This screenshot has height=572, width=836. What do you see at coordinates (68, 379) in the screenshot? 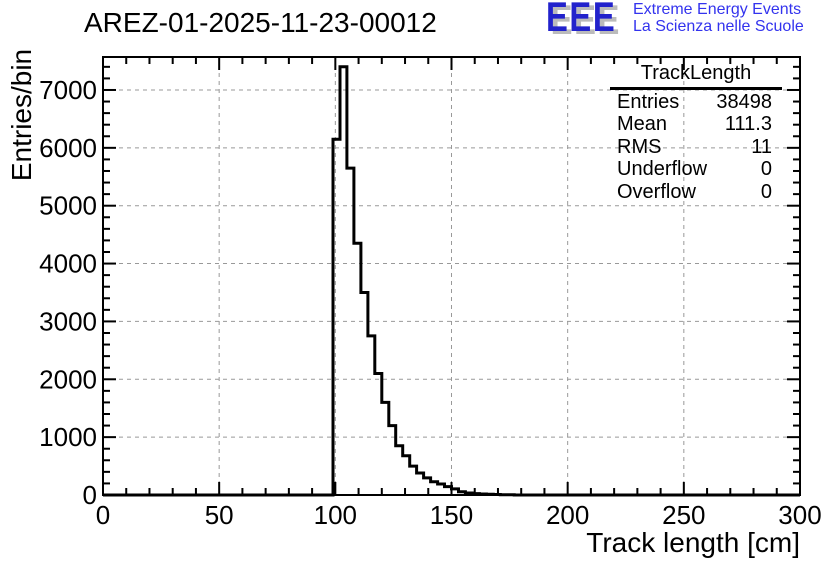
I see `y-tick-label: 2000` at bounding box center [68, 379].